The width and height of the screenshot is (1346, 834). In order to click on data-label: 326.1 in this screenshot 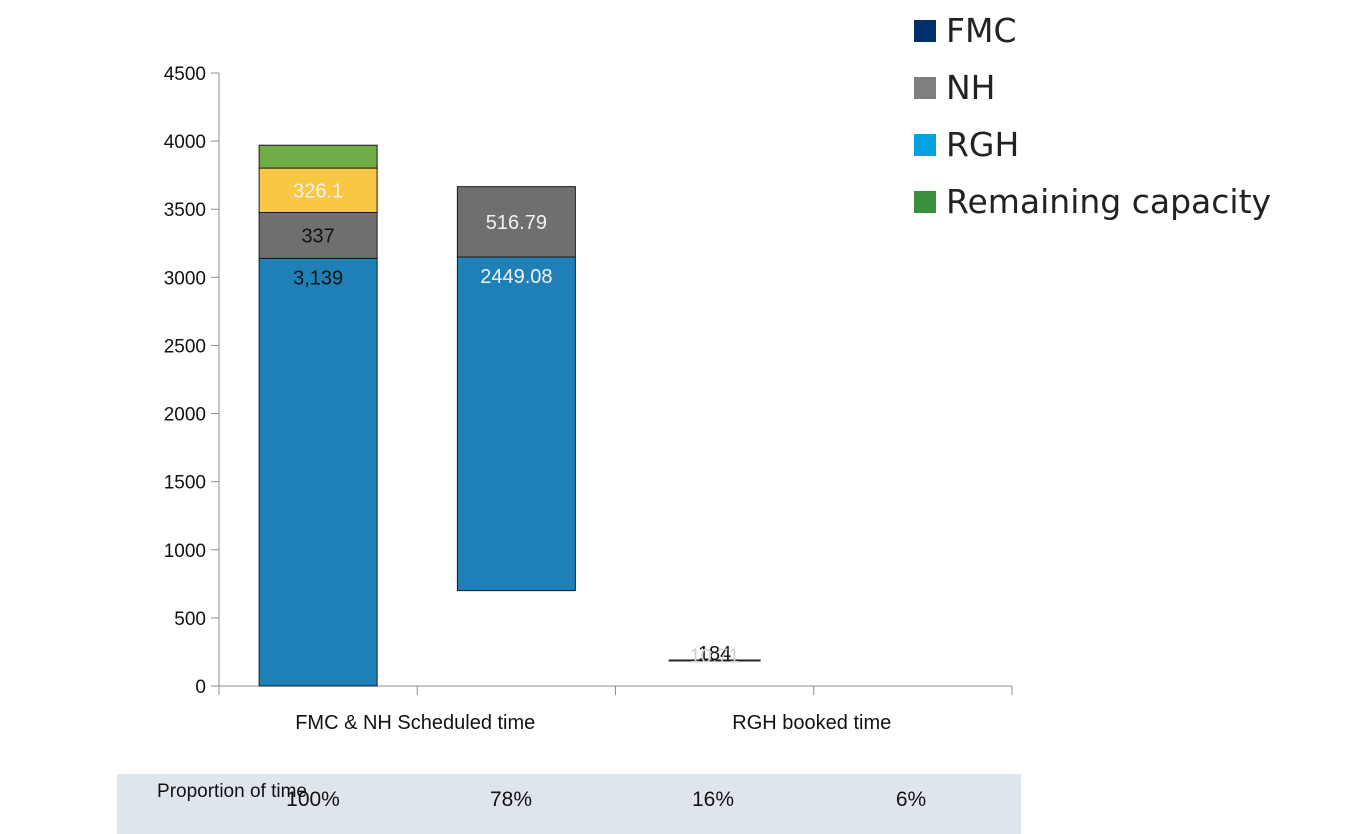, I will do `click(318, 191)`.